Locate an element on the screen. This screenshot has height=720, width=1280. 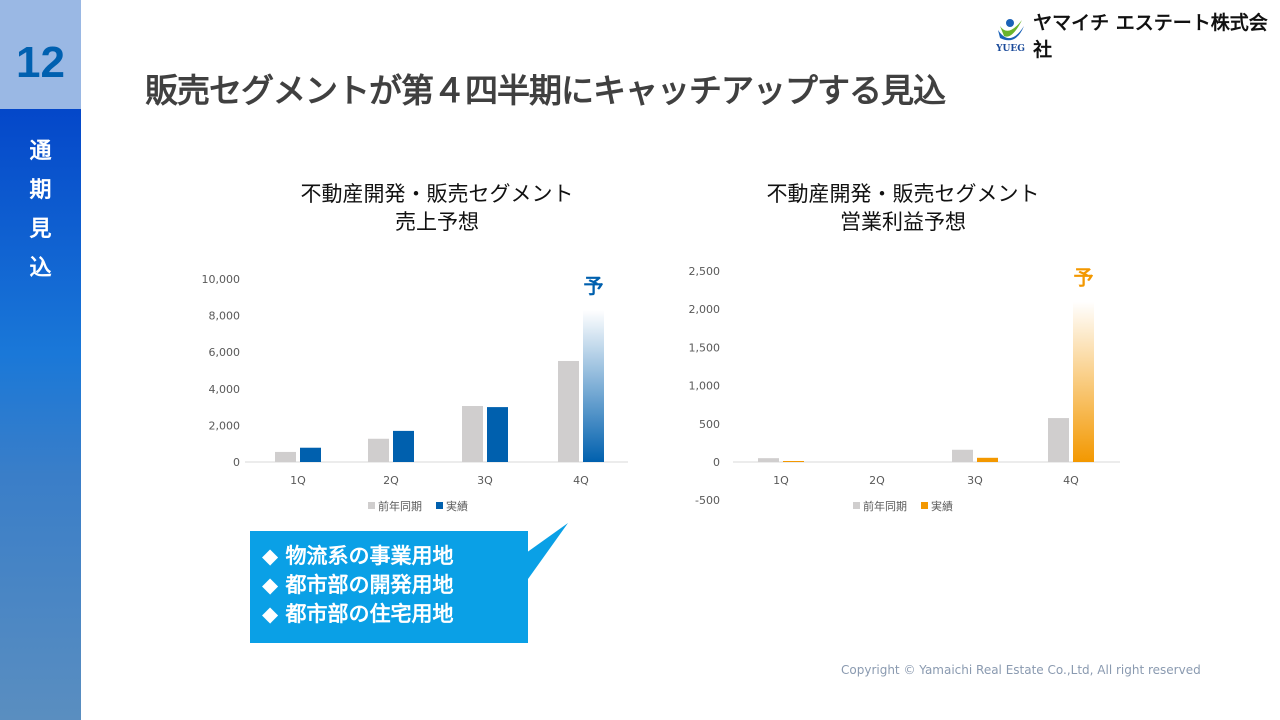
page-number: 12 is located at coordinates (40, 62).